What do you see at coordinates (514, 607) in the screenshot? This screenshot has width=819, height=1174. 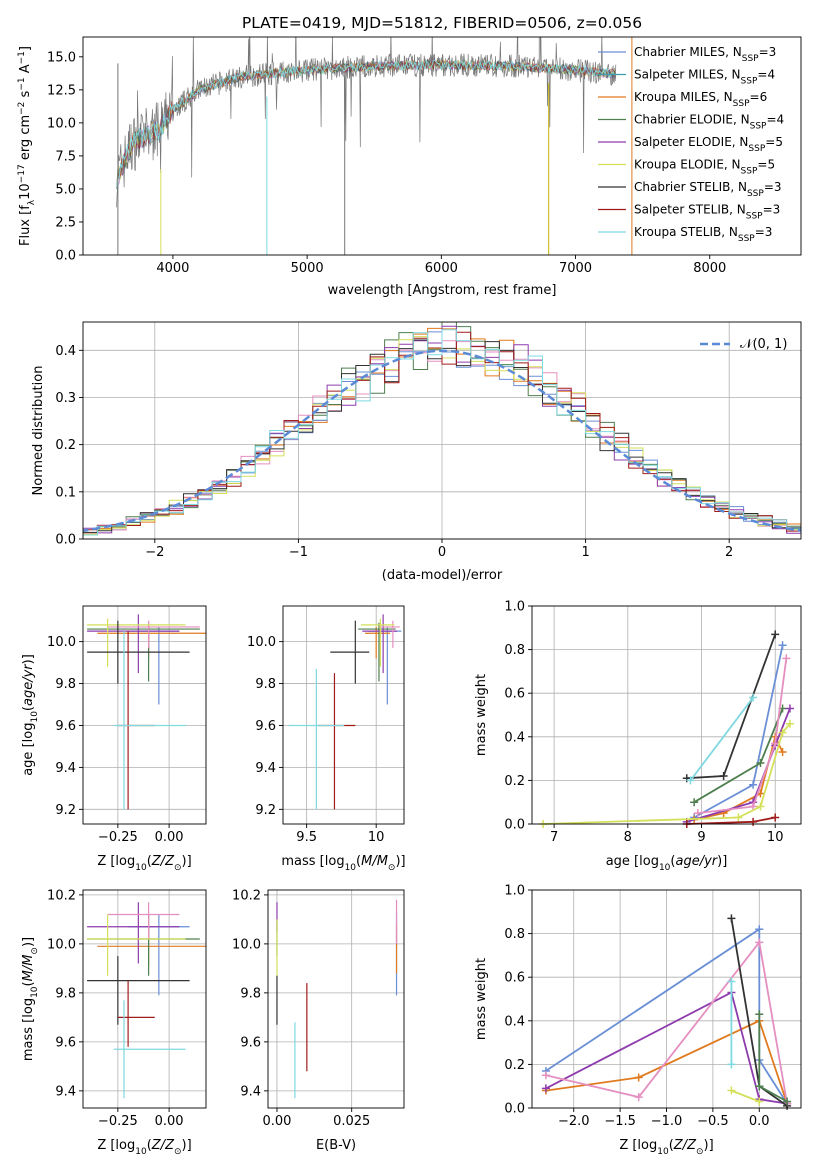 I see `weight_vs_age-ytick-label: 1.0` at bounding box center [514, 607].